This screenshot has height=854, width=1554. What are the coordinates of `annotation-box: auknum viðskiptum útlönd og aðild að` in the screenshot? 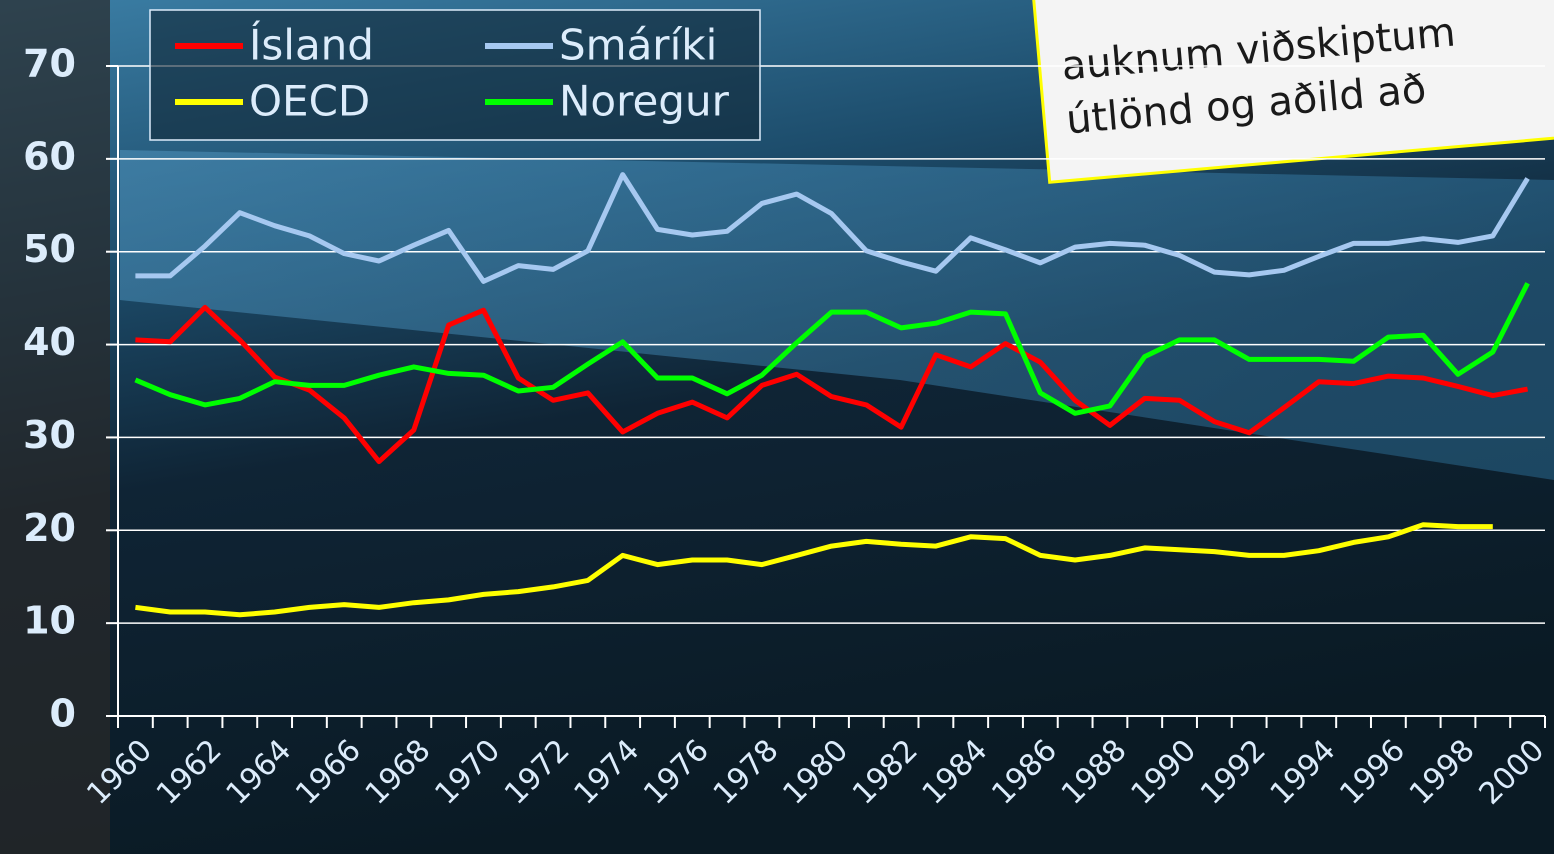 It's located at (1291, 92).